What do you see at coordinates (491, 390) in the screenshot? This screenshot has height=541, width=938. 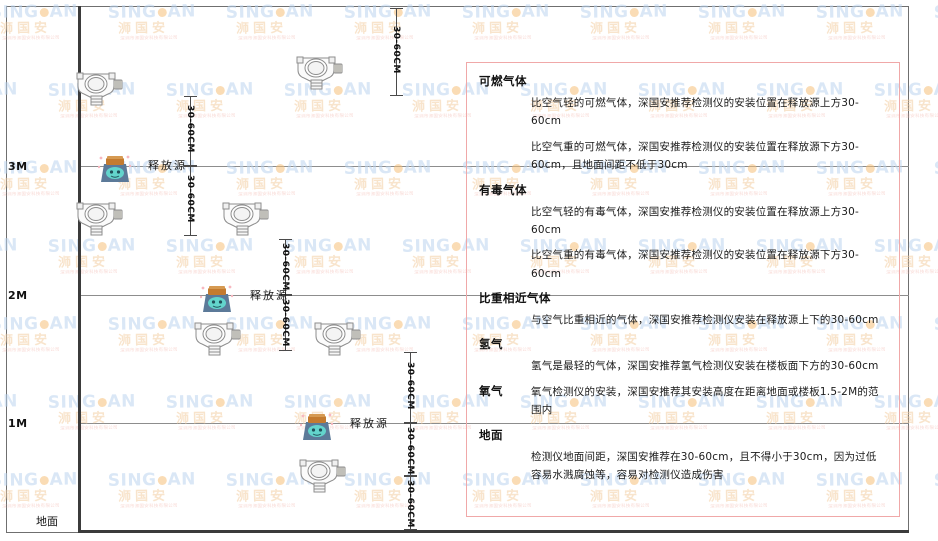 I see `panel-section-heading: 氧气` at bounding box center [491, 390].